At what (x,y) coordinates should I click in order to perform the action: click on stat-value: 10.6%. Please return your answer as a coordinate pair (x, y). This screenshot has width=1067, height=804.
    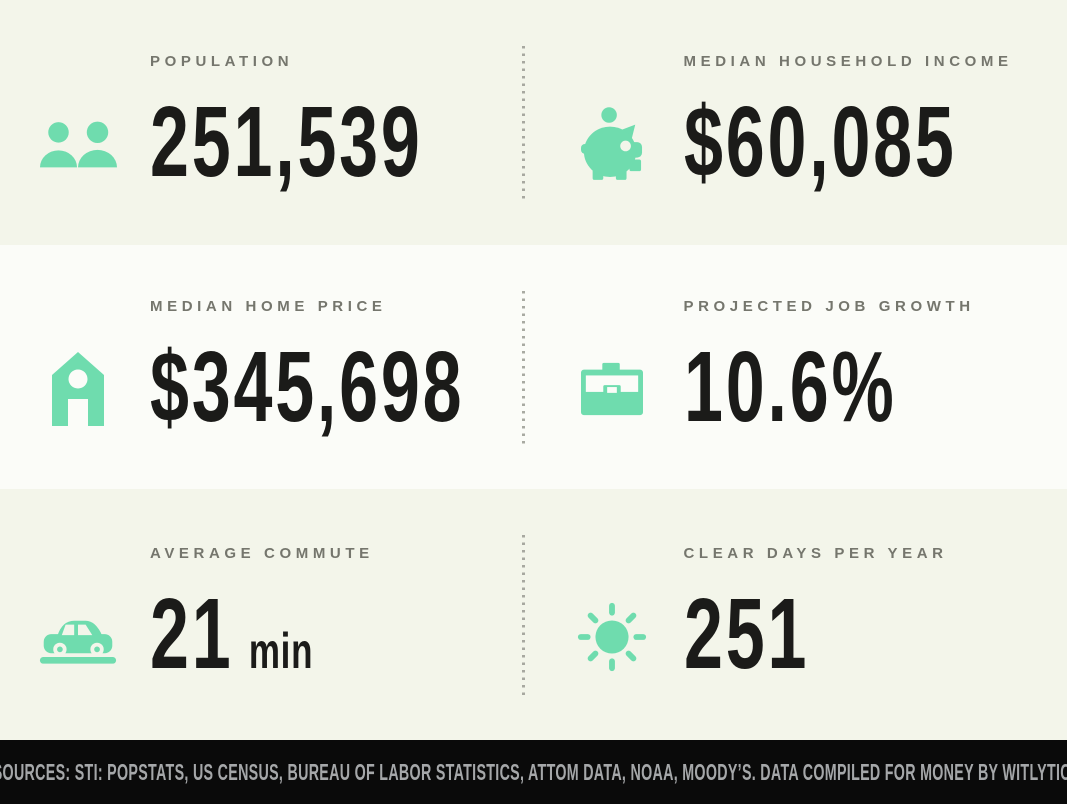
    Looking at the image, I should click on (789, 386).